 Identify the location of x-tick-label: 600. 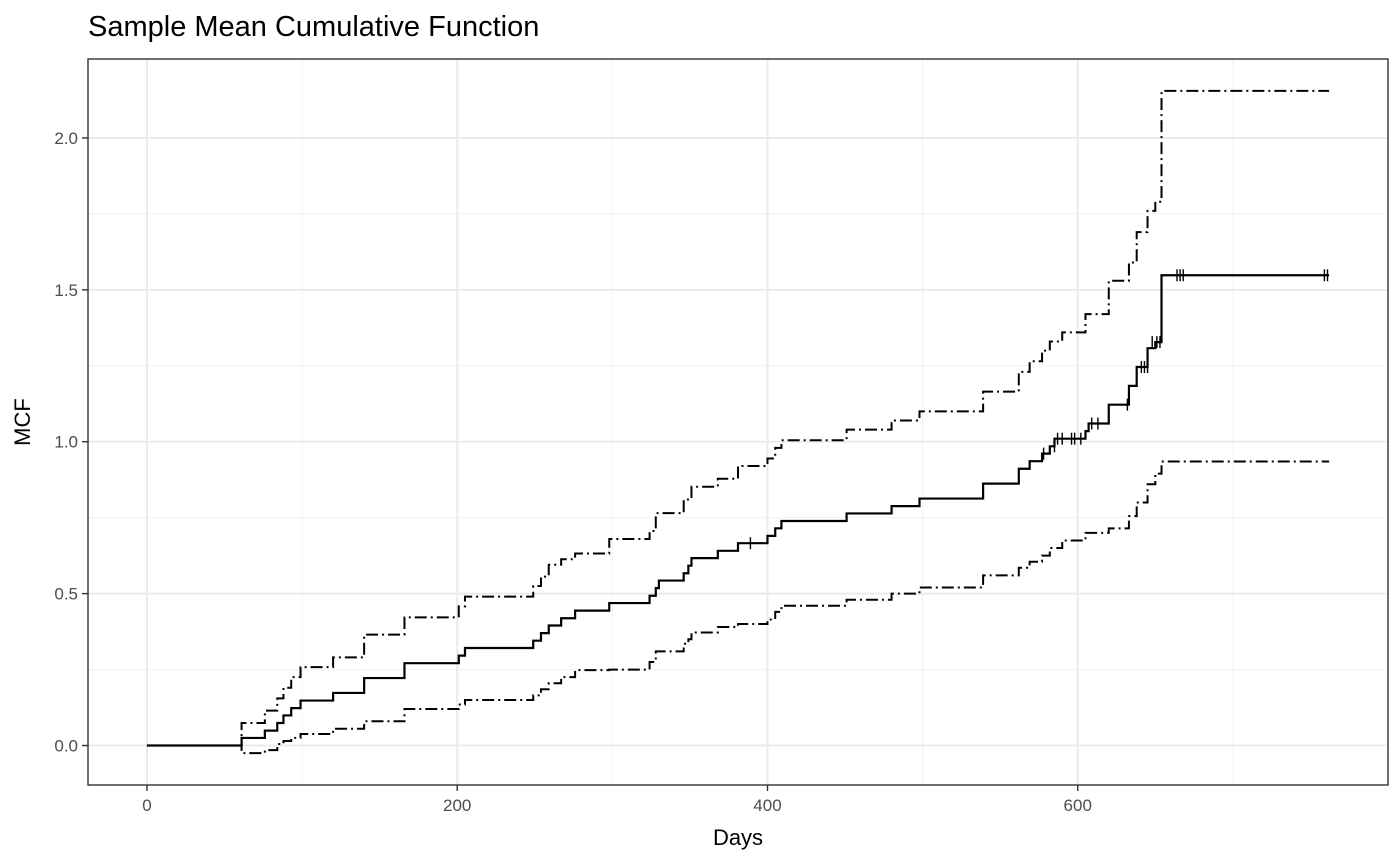
(1078, 805).